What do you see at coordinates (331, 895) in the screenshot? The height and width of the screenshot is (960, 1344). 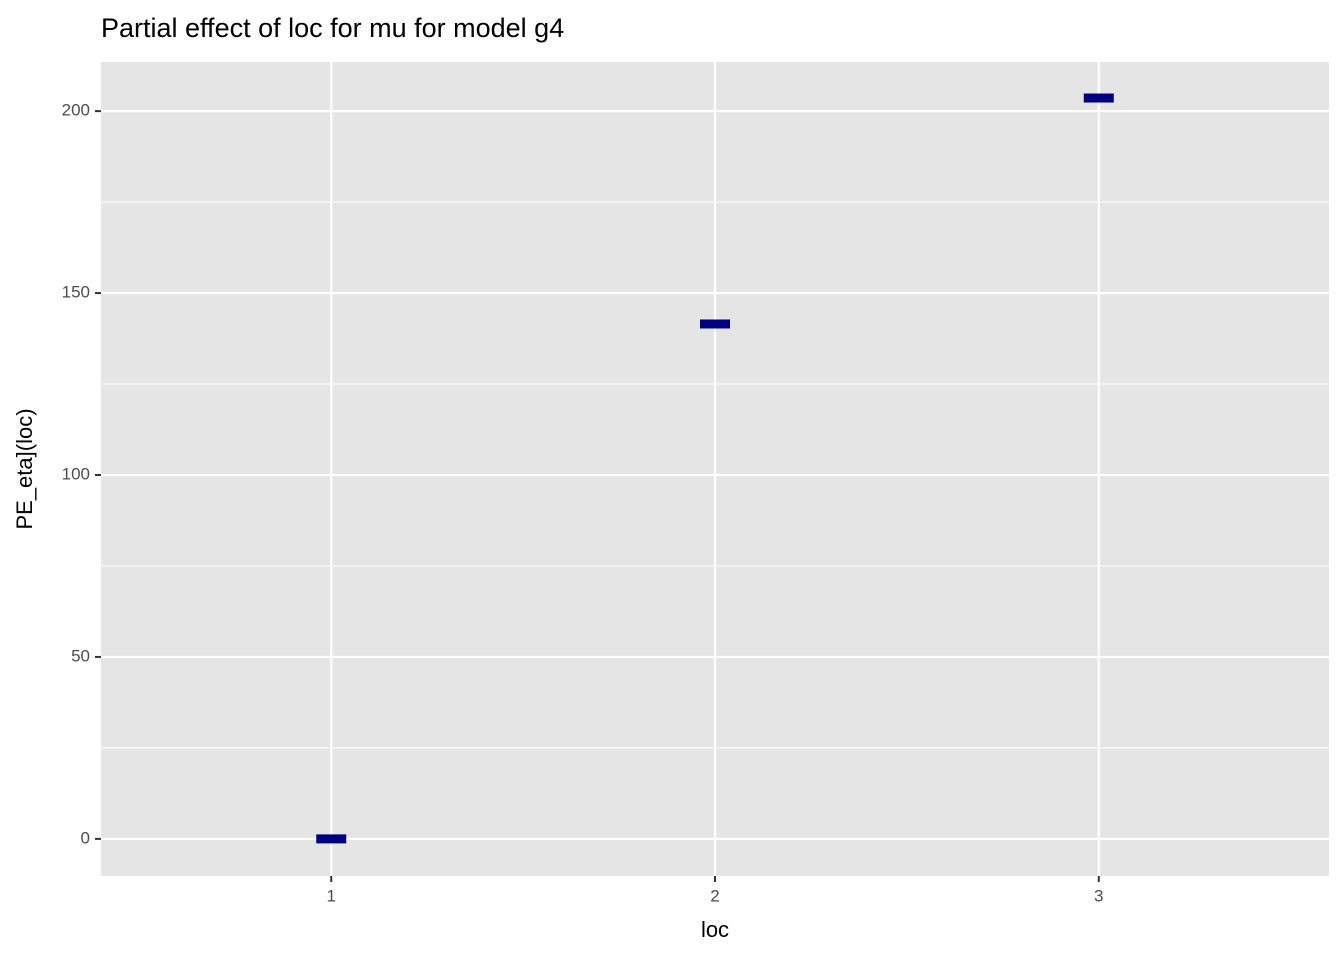 I see `x-tick-label: 1` at bounding box center [331, 895].